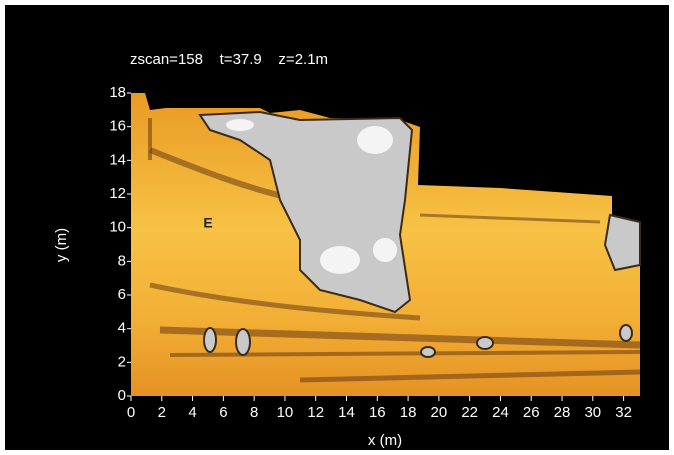 Image resolution: width=674 pixels, height=455 pixels. What do you see at coordinates (117, 193) in the screenshot?
I see `y-tick-label: 12` at bounding box center [117, 193].